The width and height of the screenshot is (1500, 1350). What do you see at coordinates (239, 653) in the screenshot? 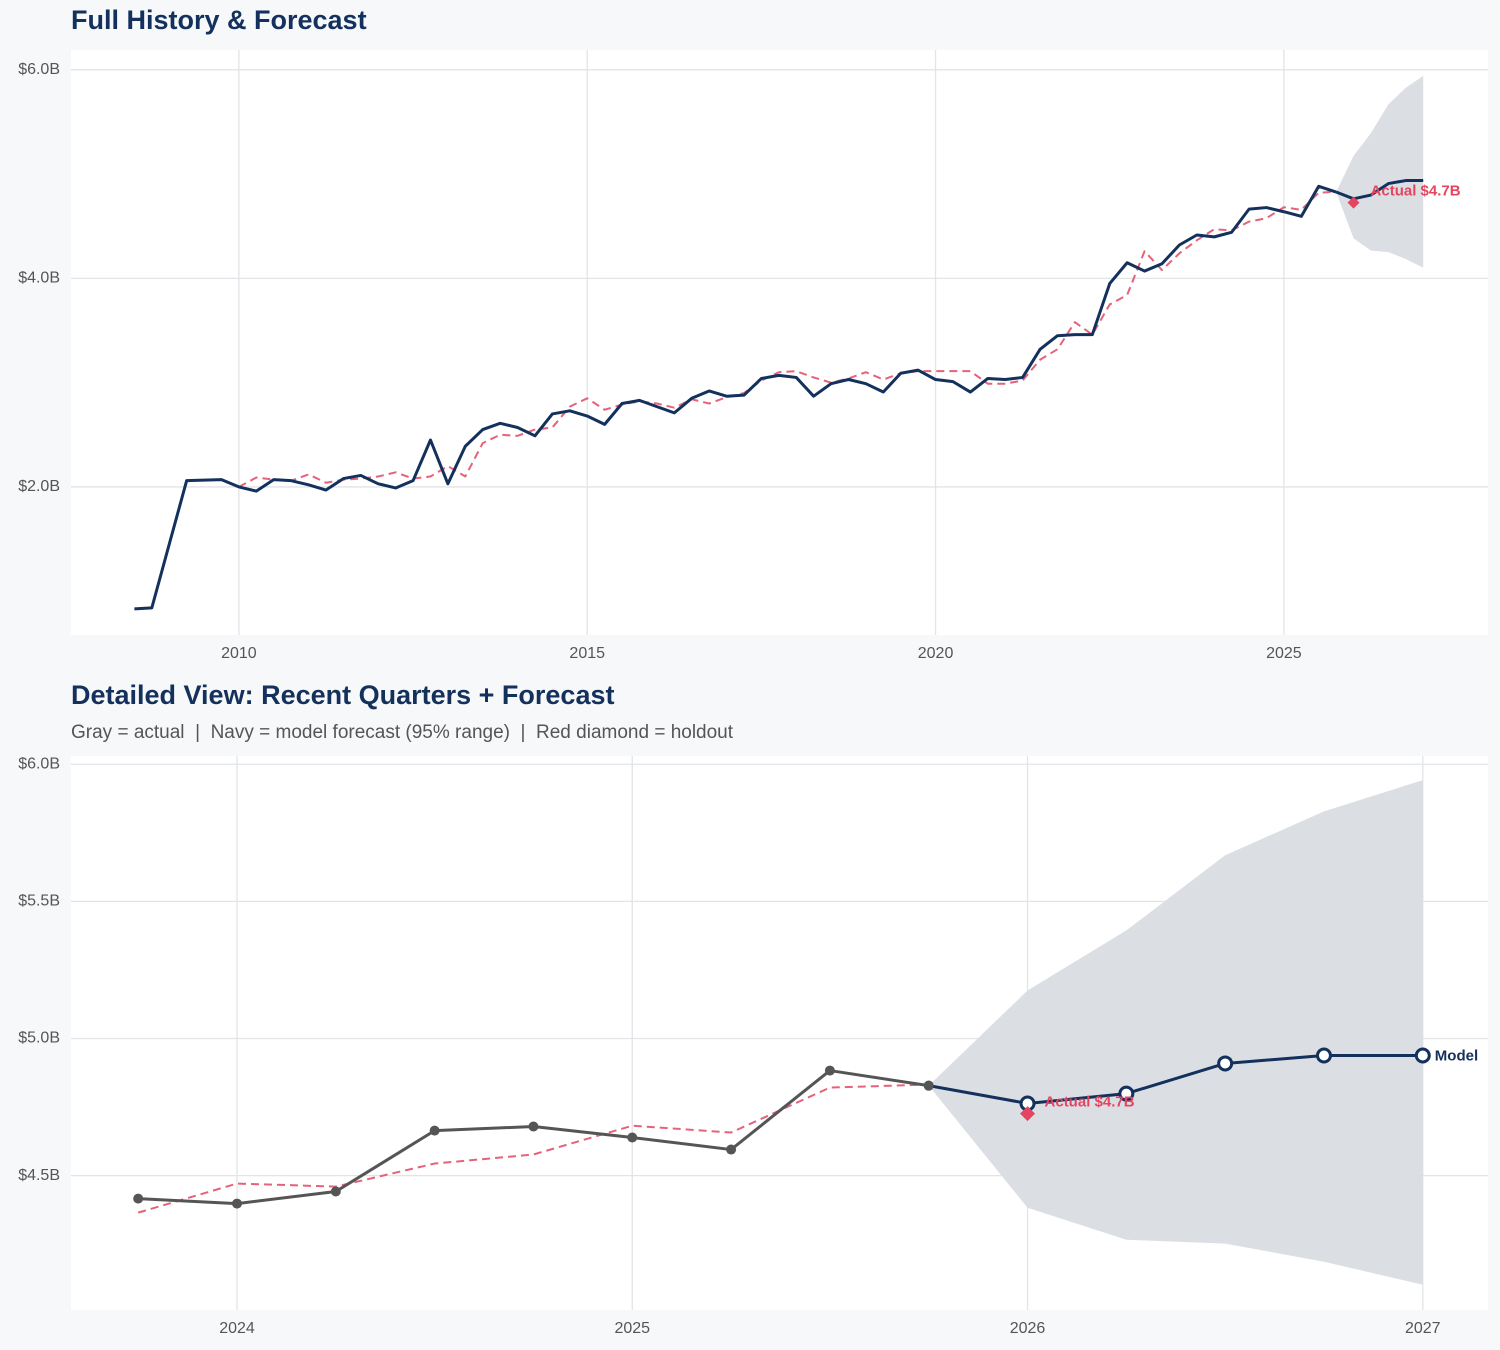
I see `x-tick-label: 2010` at bounding box center [239, 653].